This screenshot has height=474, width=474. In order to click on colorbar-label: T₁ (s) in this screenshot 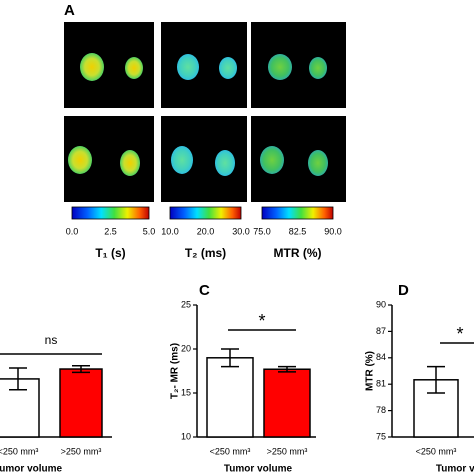, I will do `click(110, 253)`.